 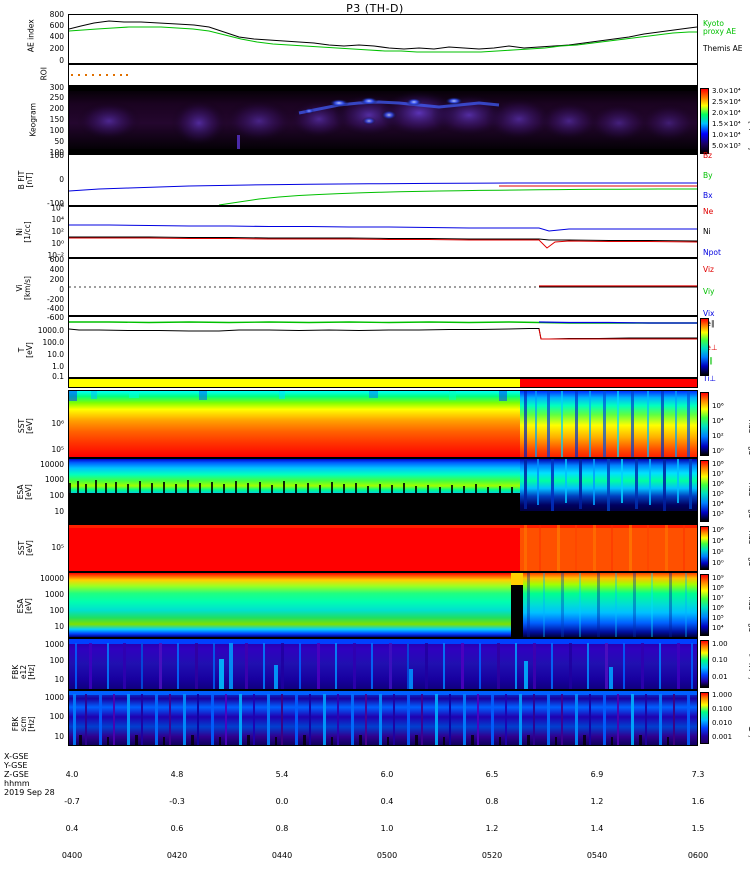 What do you see at coordinates (33, 120) in the screenshot?
I see `keogram-ylabel: Keogram` at bounding box center [33, 120].